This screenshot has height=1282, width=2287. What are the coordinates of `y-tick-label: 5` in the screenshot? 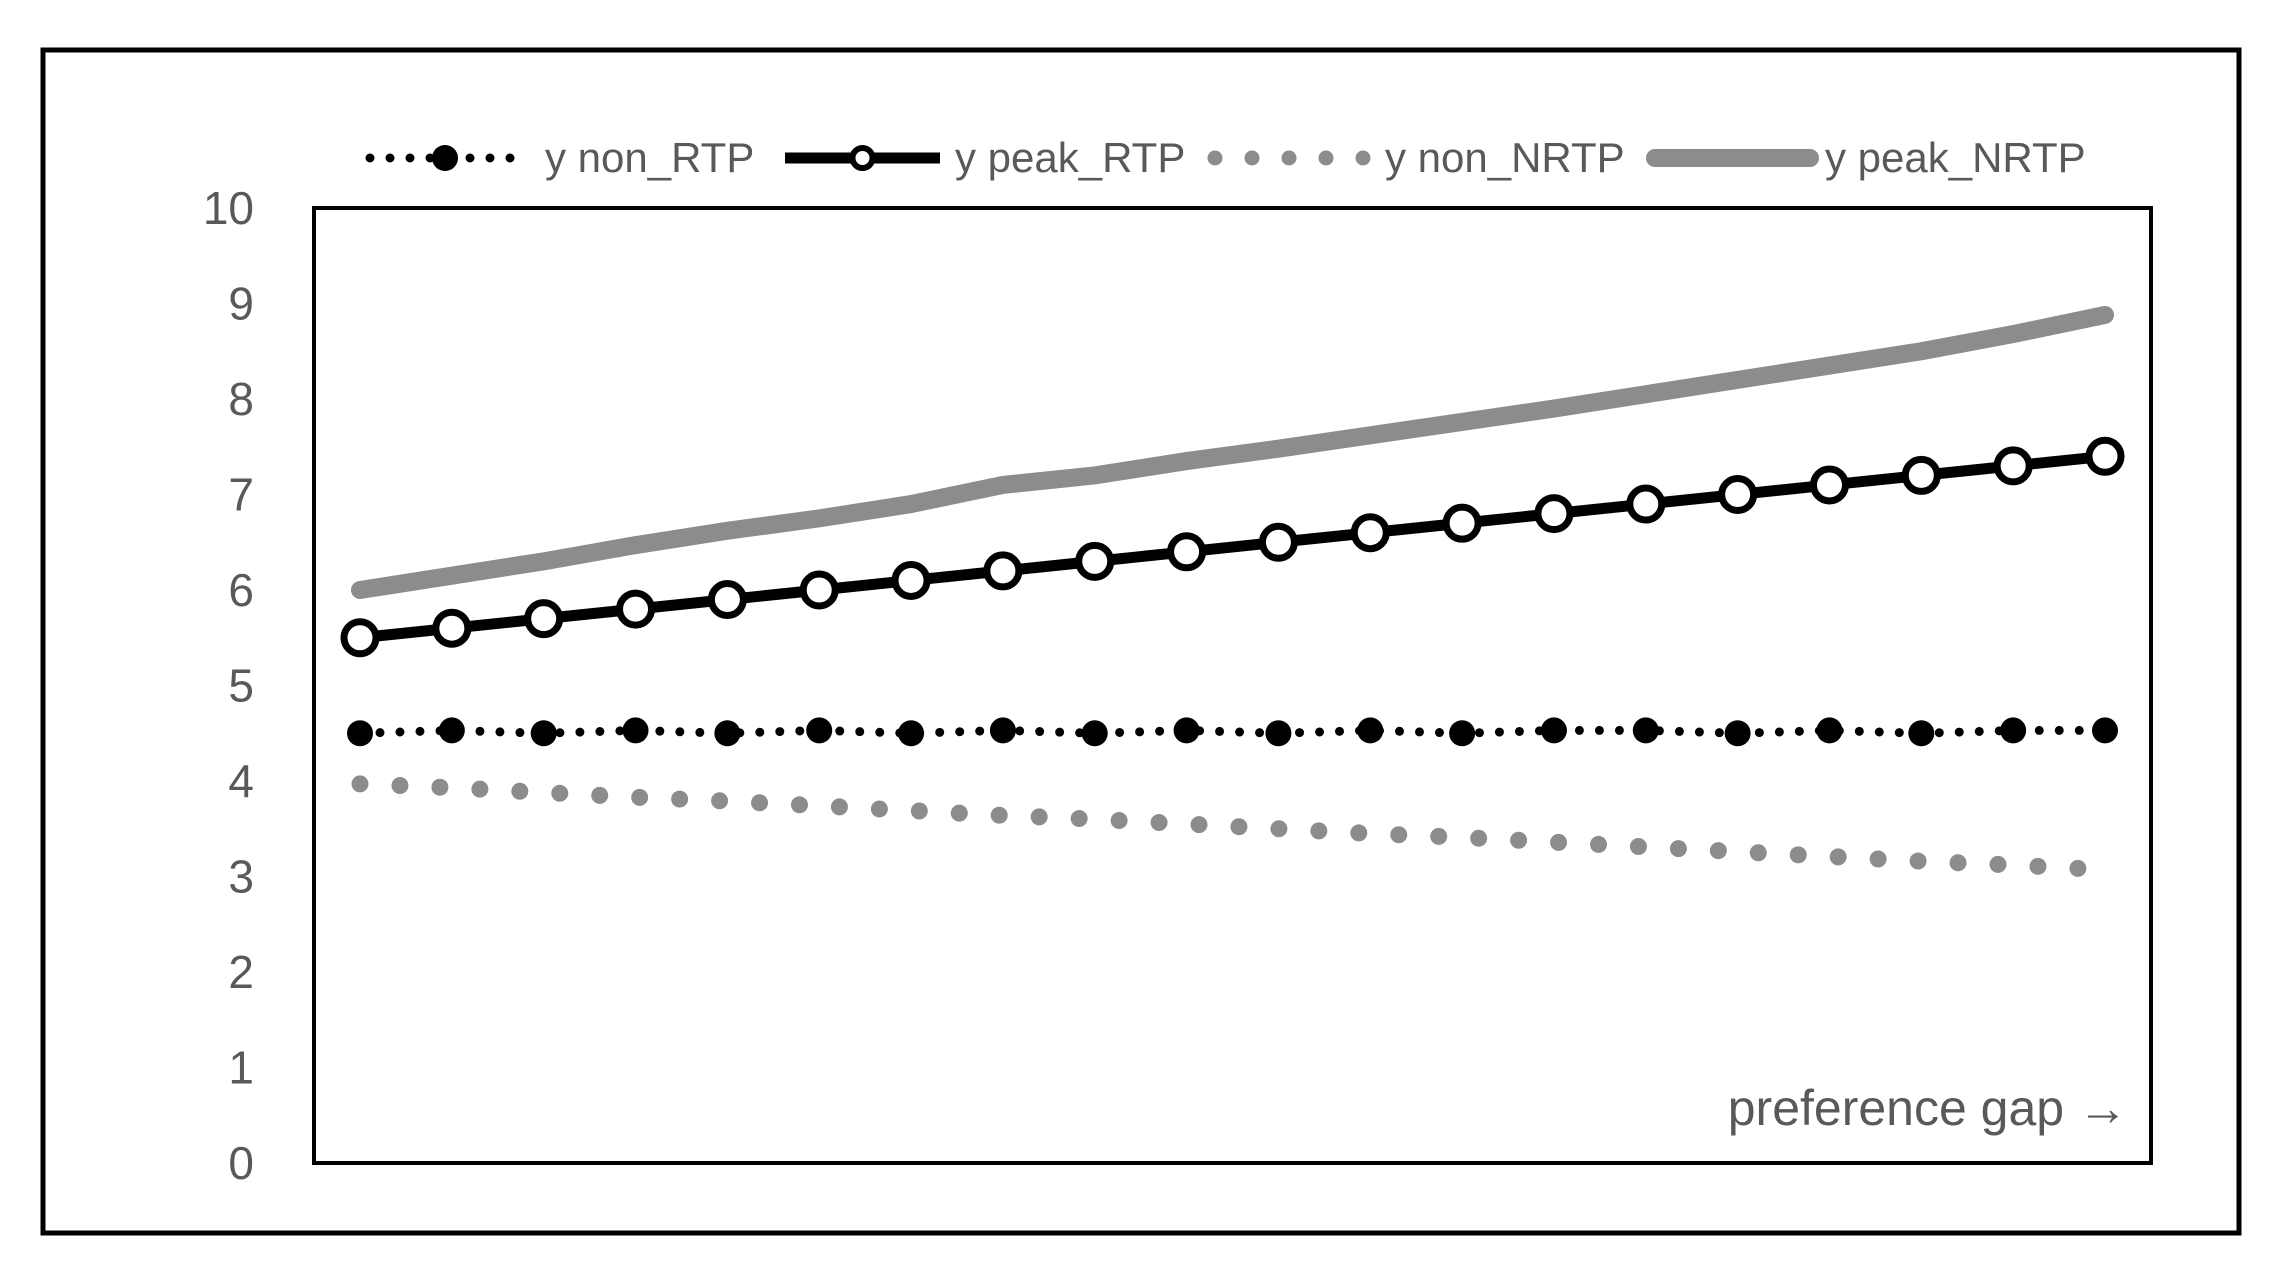 It's located at (241, 686).